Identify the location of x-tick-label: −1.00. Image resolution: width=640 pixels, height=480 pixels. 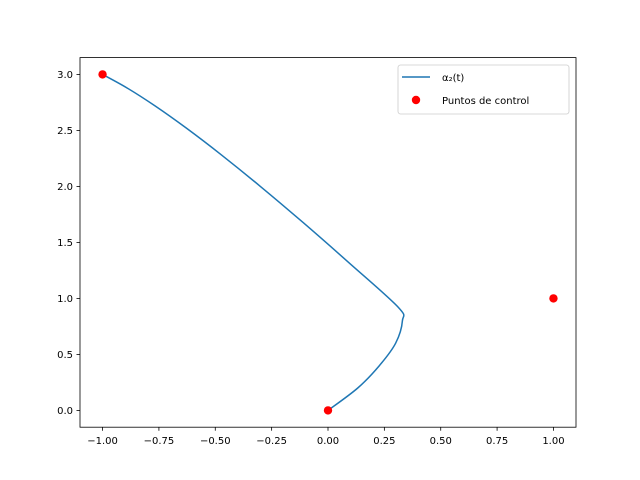
(102, 441).